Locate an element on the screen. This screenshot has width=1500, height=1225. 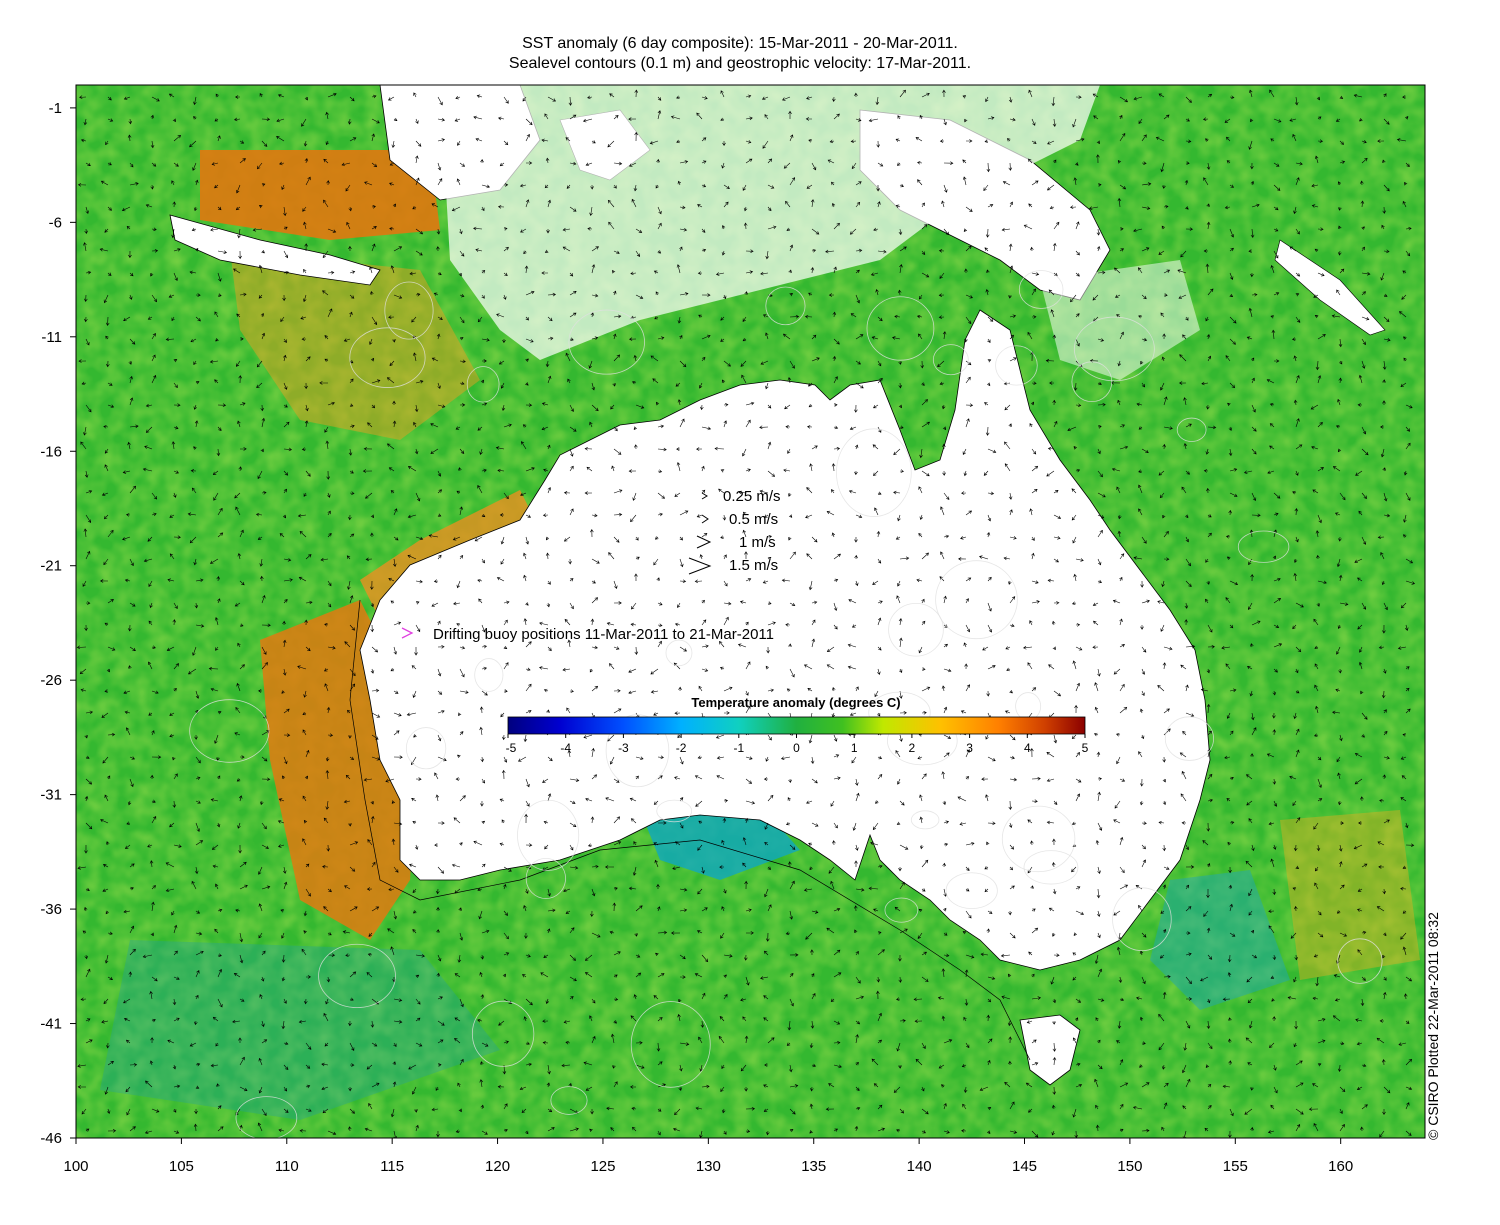
x-tick-label: 155 is located at coordinates (1235, 1166).